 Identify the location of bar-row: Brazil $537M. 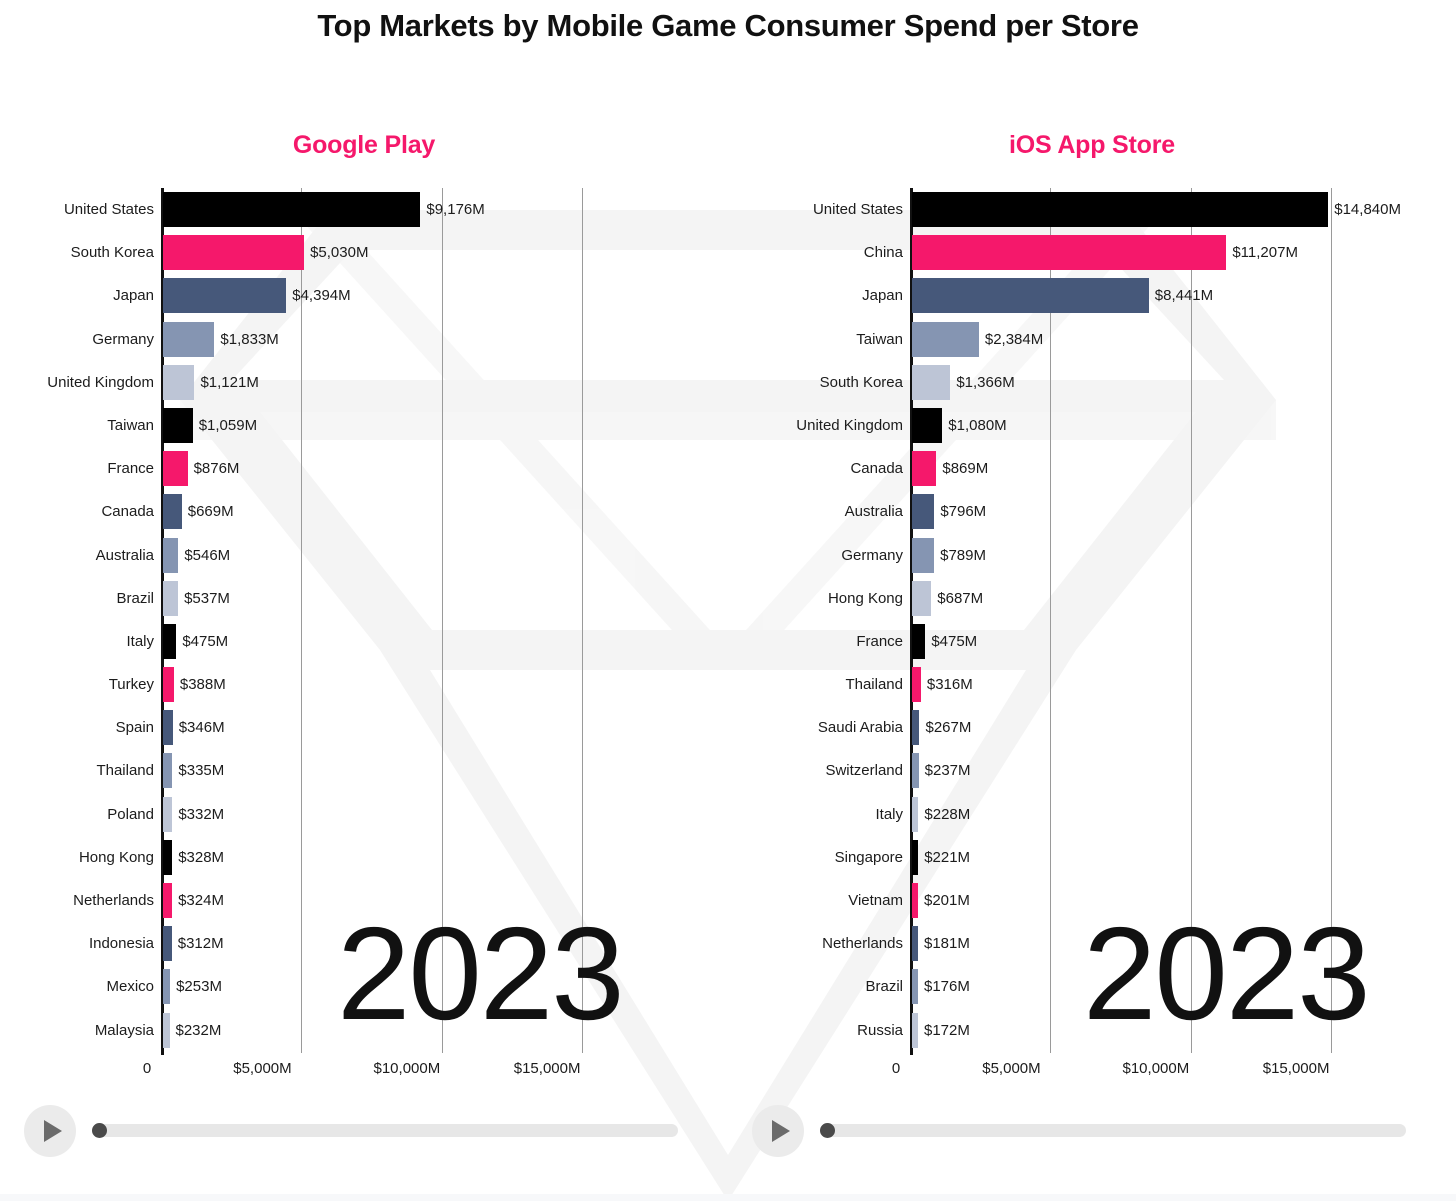
(364, 598).